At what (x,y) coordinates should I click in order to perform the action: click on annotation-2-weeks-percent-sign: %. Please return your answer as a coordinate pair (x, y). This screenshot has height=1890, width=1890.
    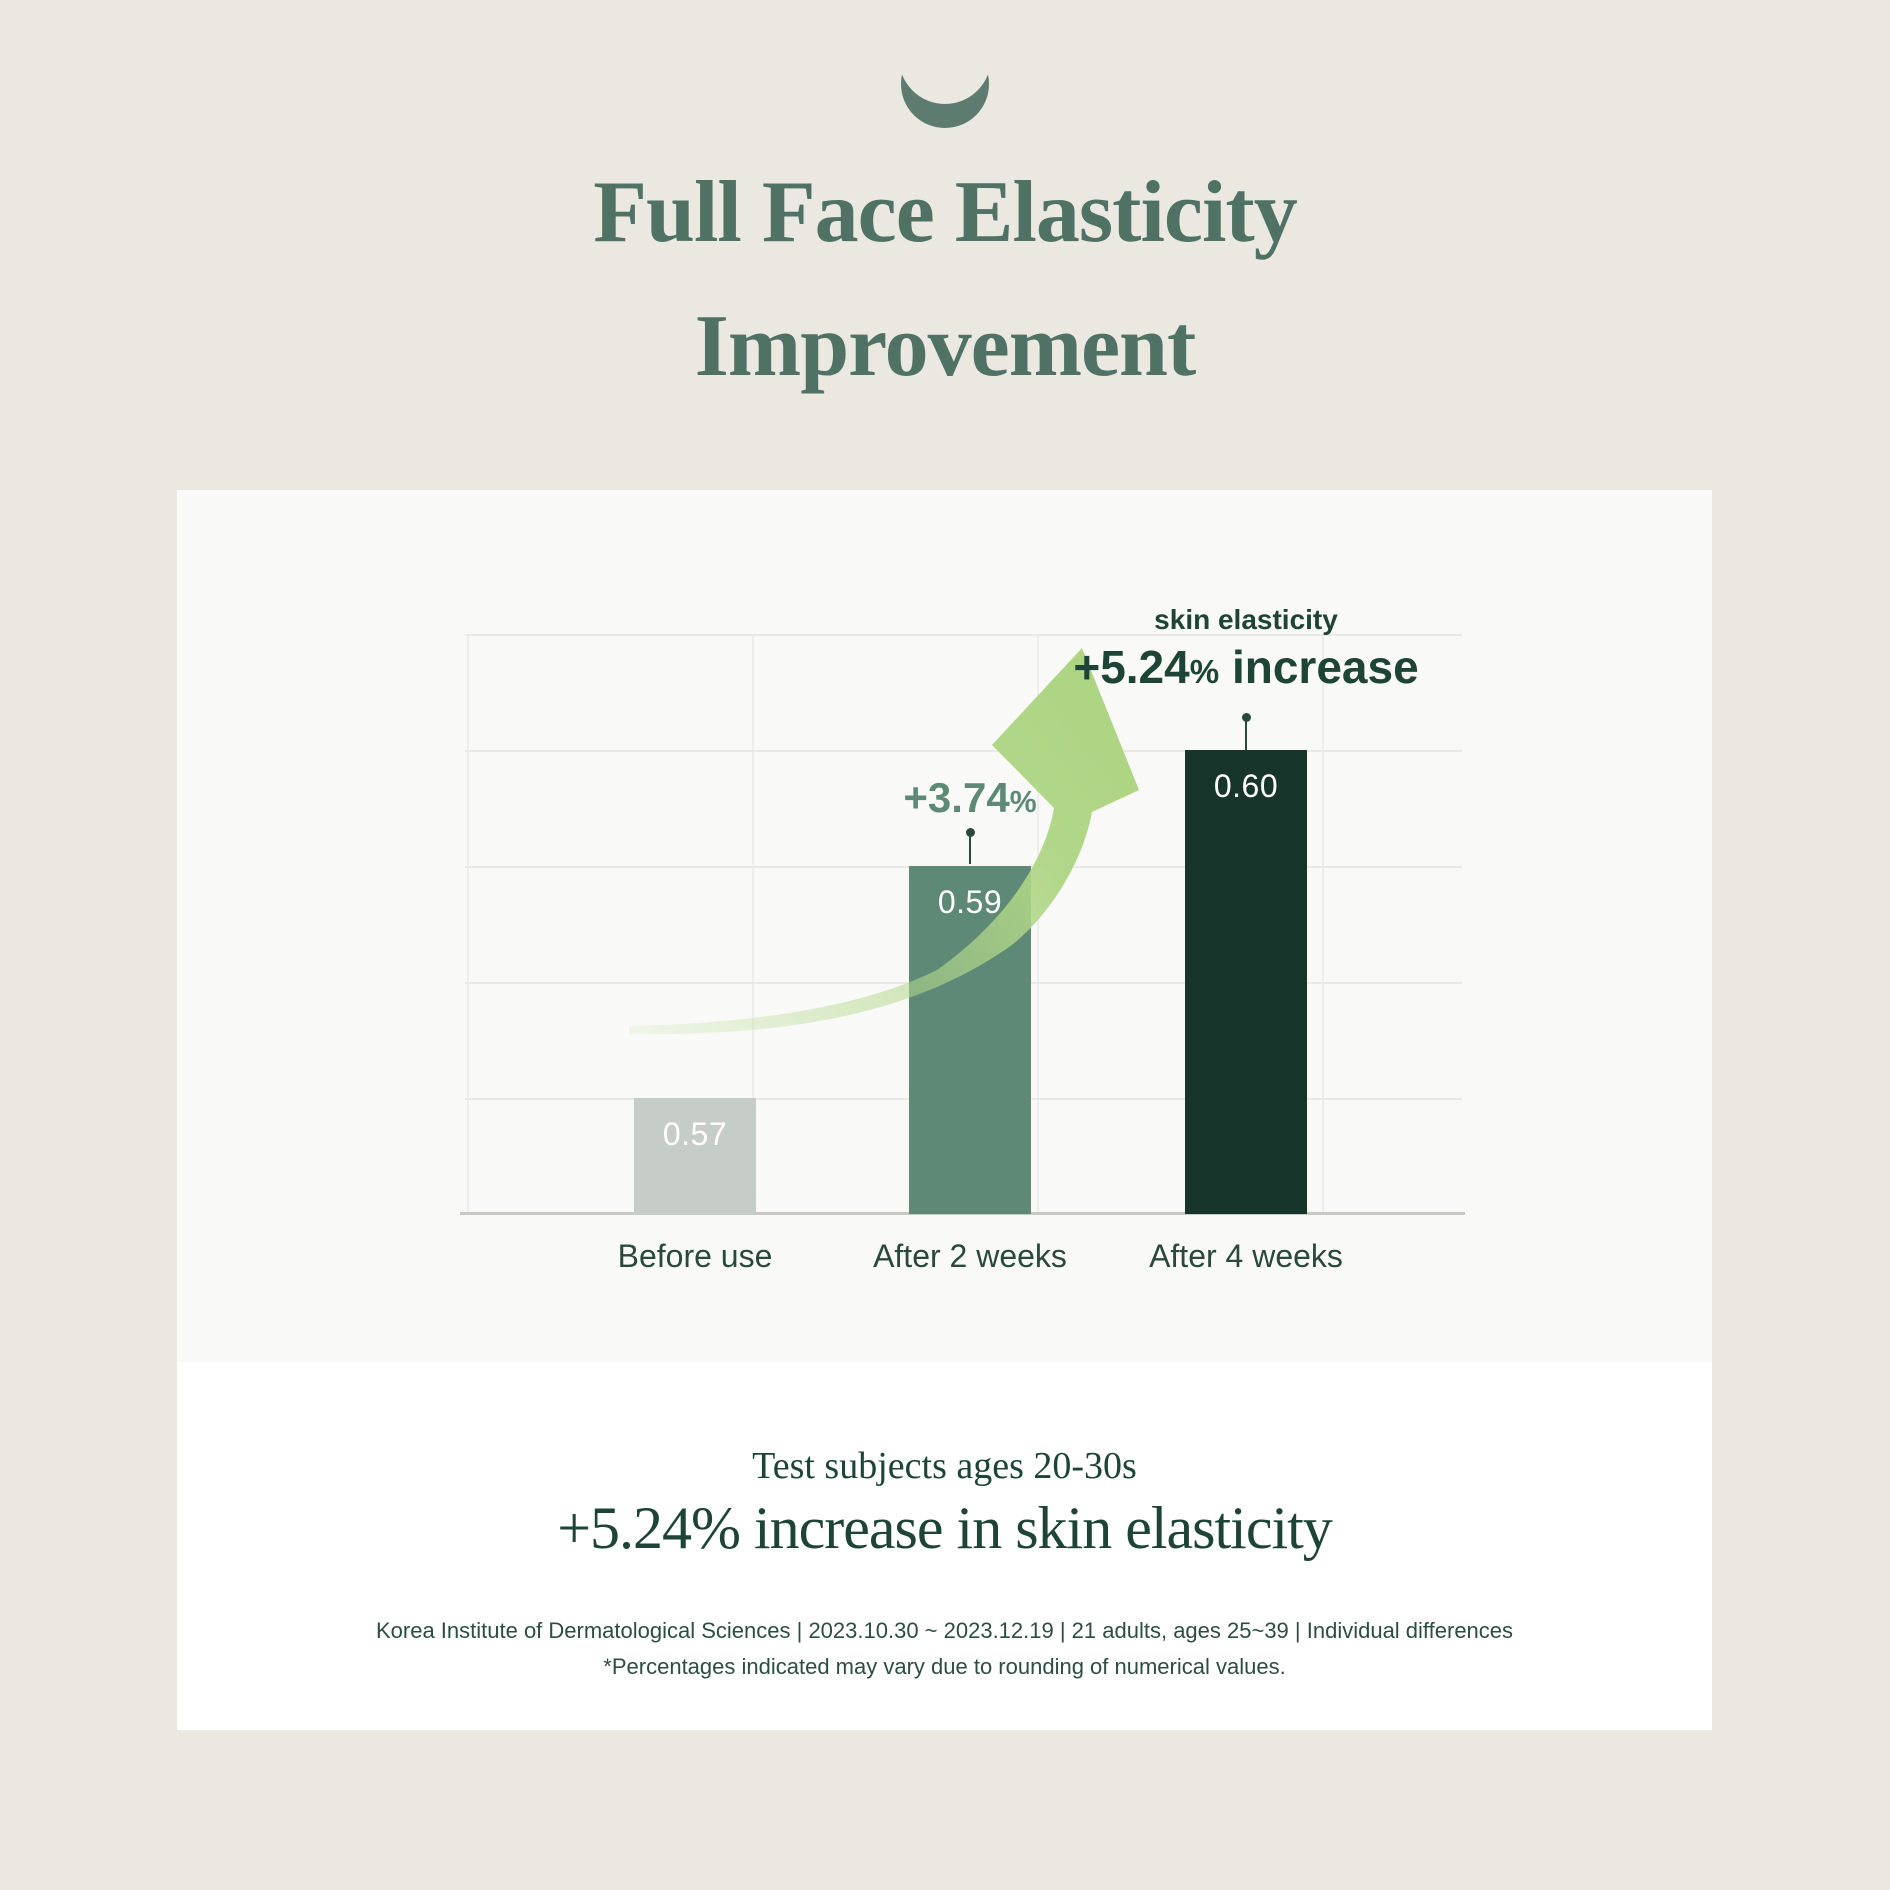
    Looking at the image, I should click on (1023, 802).